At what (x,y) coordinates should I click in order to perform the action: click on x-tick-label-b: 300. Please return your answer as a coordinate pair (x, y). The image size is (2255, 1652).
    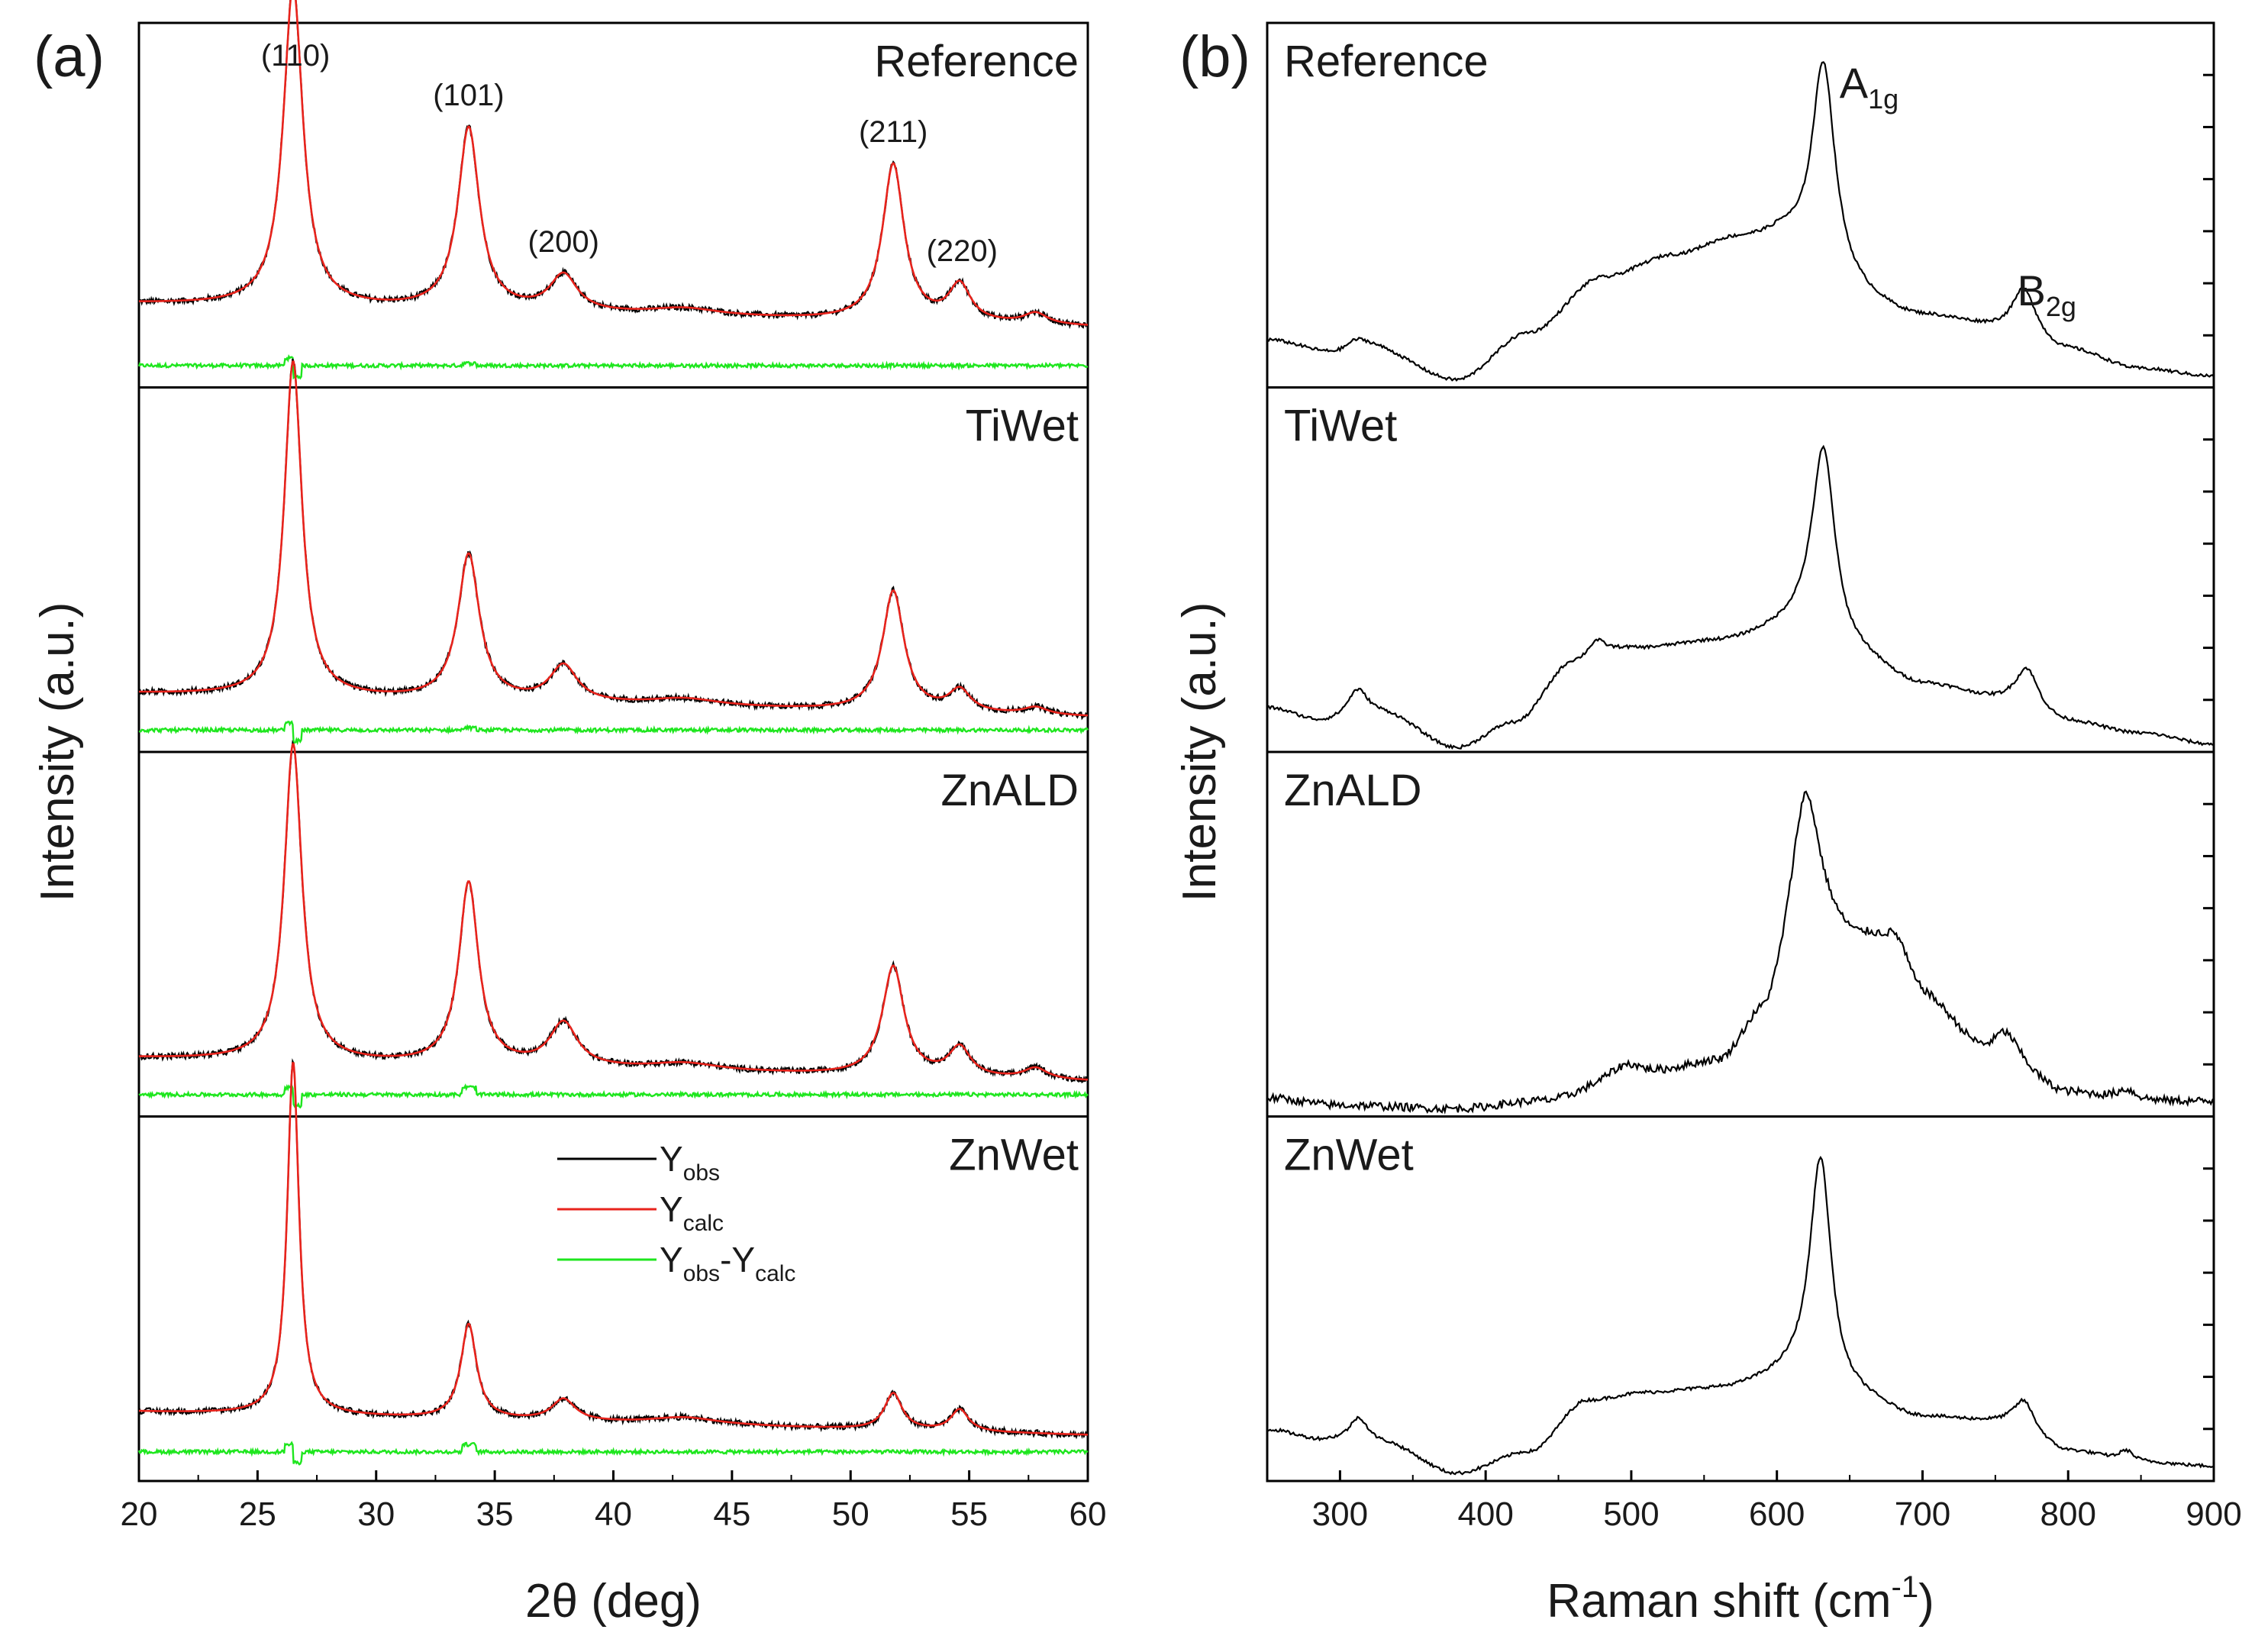
    Looking at the image, I should click on (1340, 1514).